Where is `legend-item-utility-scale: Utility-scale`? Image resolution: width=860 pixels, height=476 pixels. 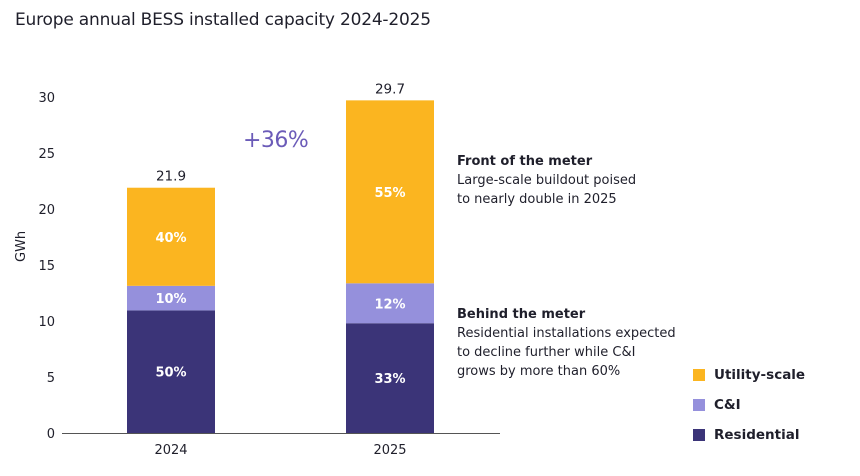 legend-item-utility-scale: Utility-scale is located at coordinates (749, 375).